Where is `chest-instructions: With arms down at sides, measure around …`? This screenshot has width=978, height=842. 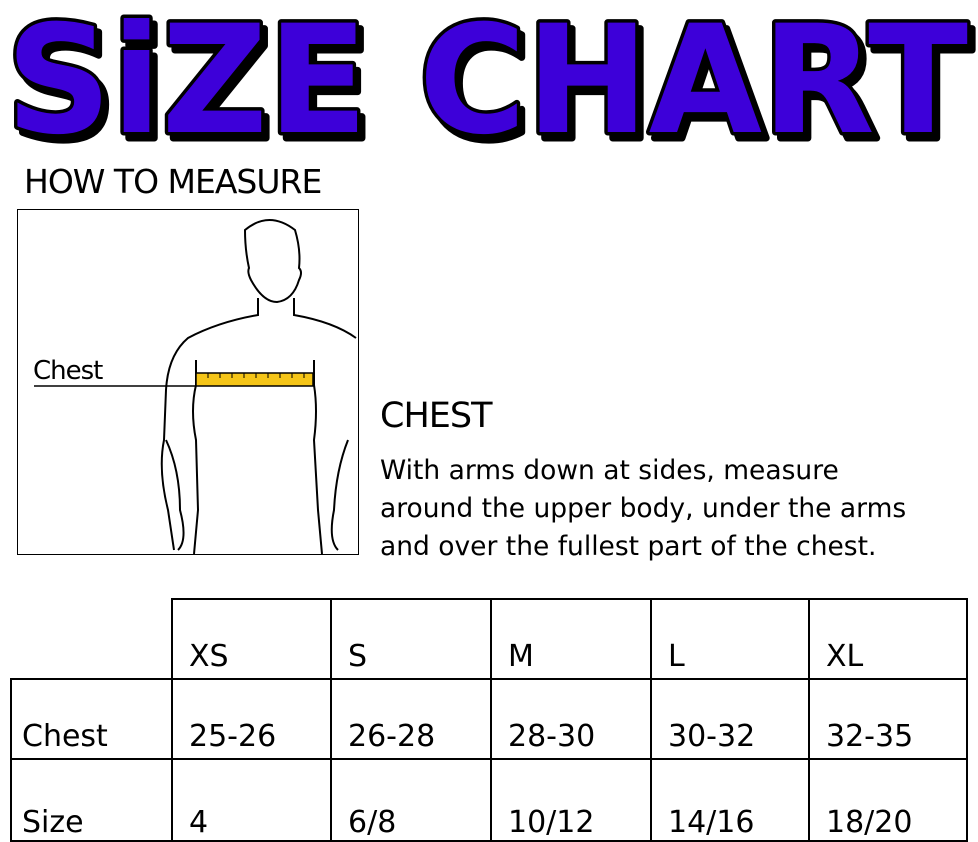 chest-instructions: With arms down at sides, measure around … is located at coordinates (679, 509).